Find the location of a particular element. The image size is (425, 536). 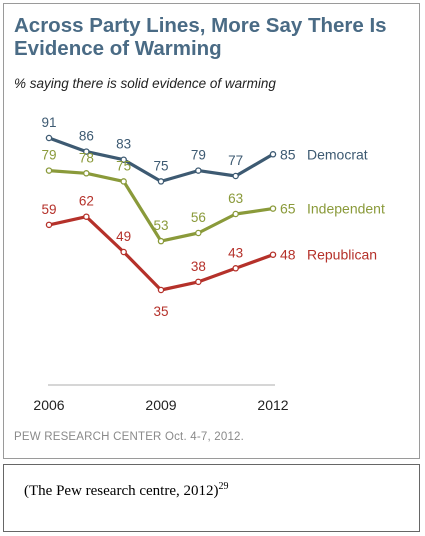

data-label: 53 is located at coordinates (160, 225).